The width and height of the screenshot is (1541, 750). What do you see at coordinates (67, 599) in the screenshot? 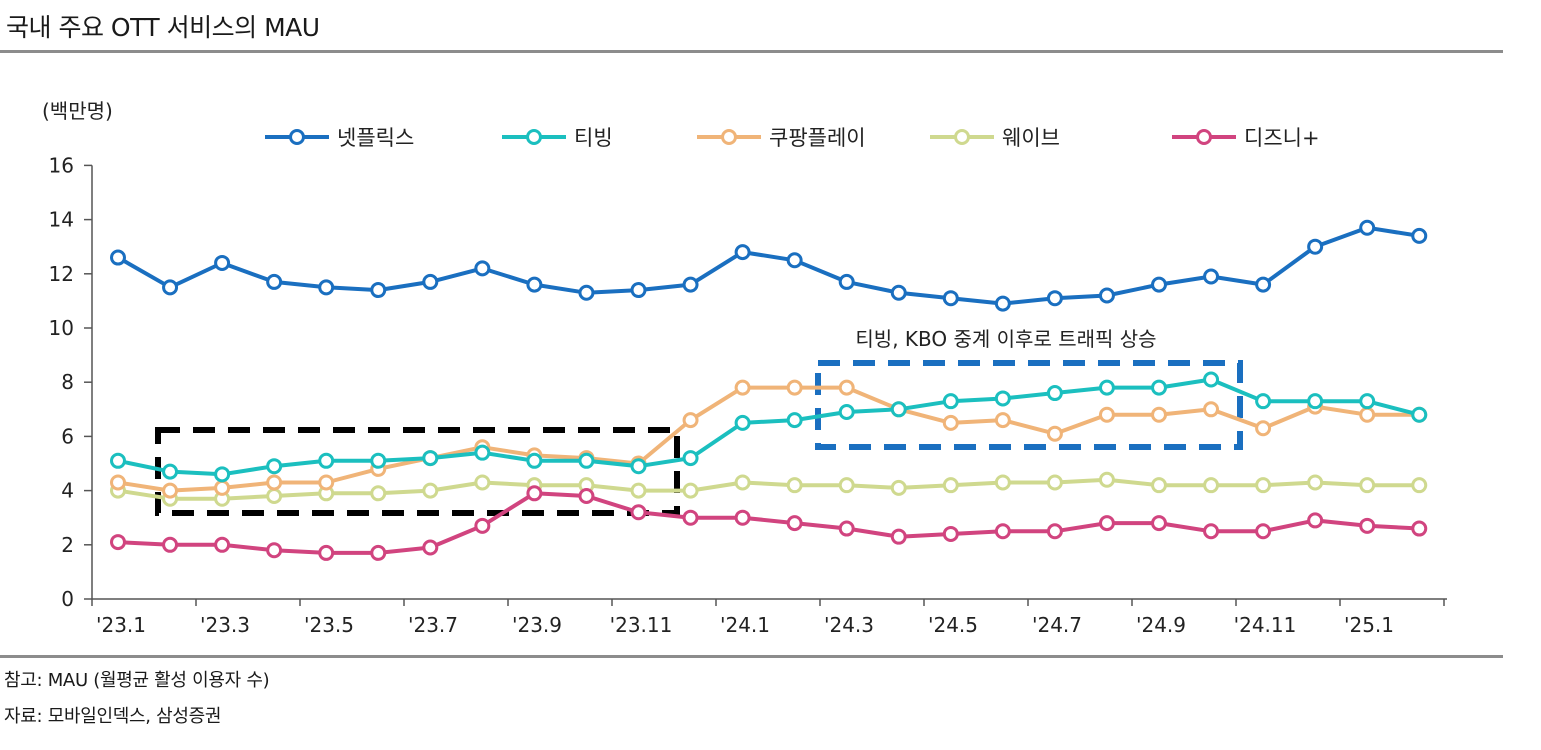
I see `y-tick-label: 0` at bounding box center [67, 599].